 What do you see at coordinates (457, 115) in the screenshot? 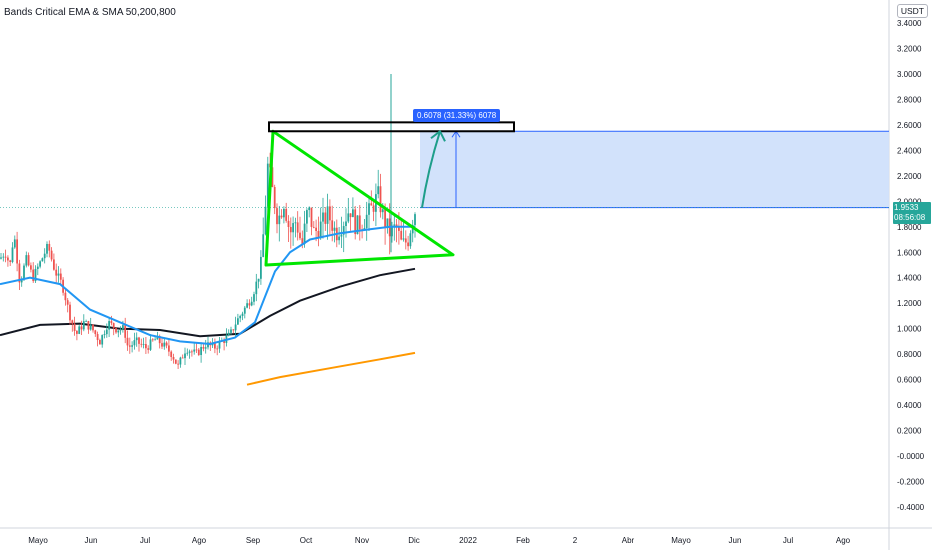
I see `measure-label: 0.6078 (31.33%) 6078` at bounding box center [457, 115].